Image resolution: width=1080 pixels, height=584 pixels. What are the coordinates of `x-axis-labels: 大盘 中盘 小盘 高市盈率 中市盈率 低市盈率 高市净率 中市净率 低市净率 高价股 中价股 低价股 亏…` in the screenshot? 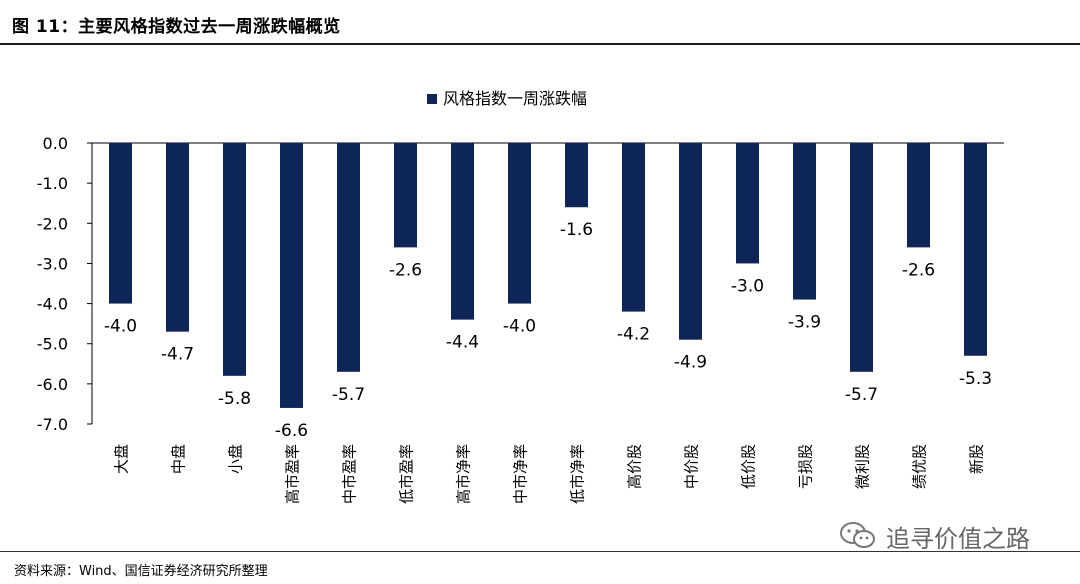 It's located at (549, 474).